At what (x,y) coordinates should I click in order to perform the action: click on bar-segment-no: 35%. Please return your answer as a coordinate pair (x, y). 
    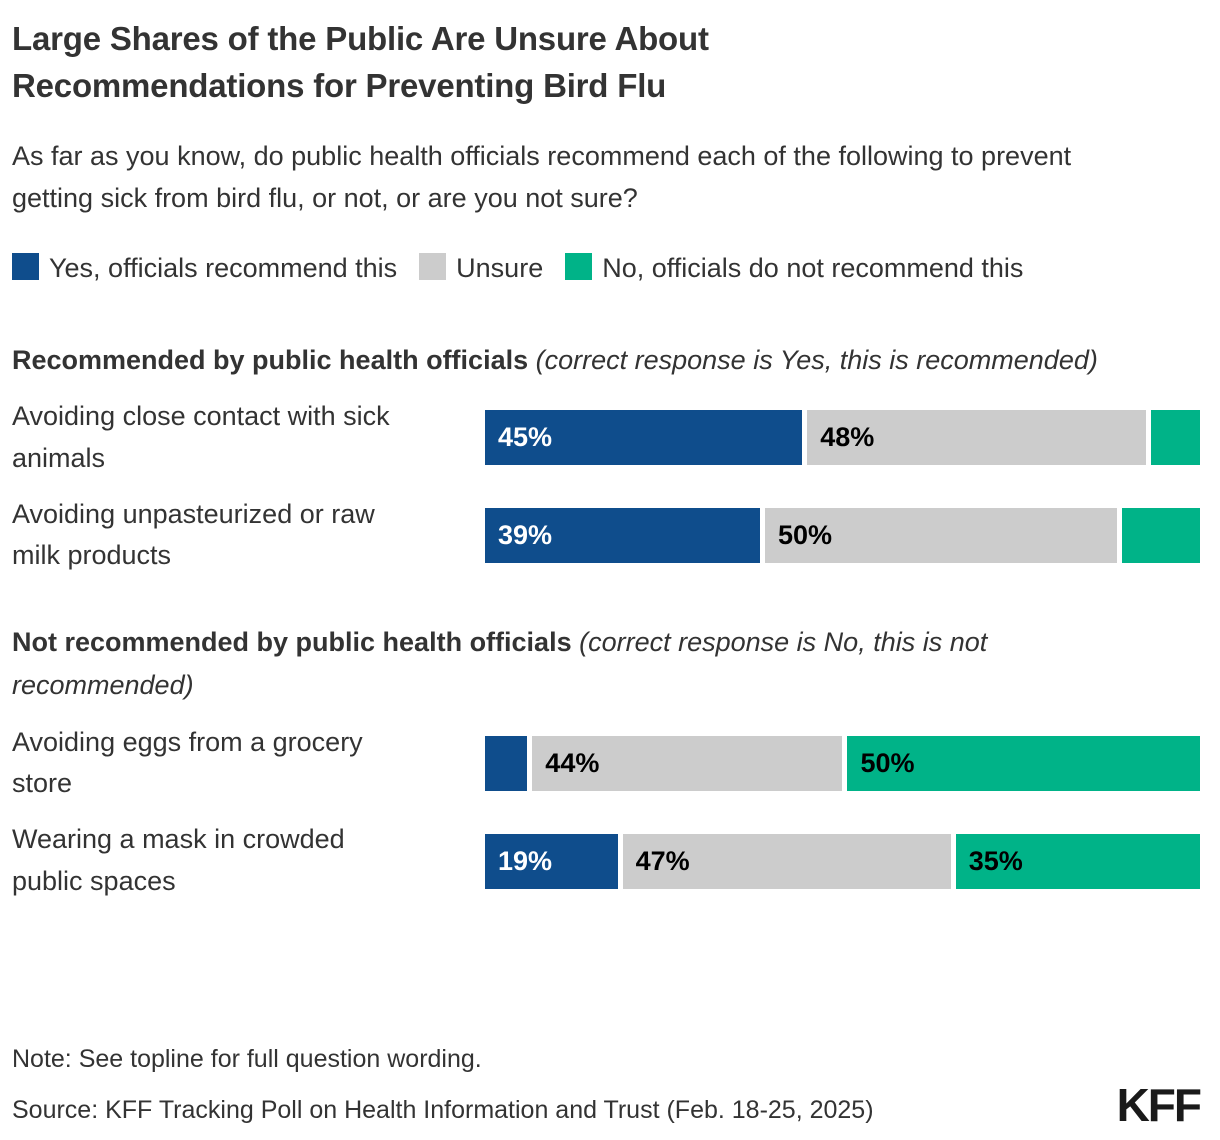
    Looking at the image, I should click on (1077, 861).